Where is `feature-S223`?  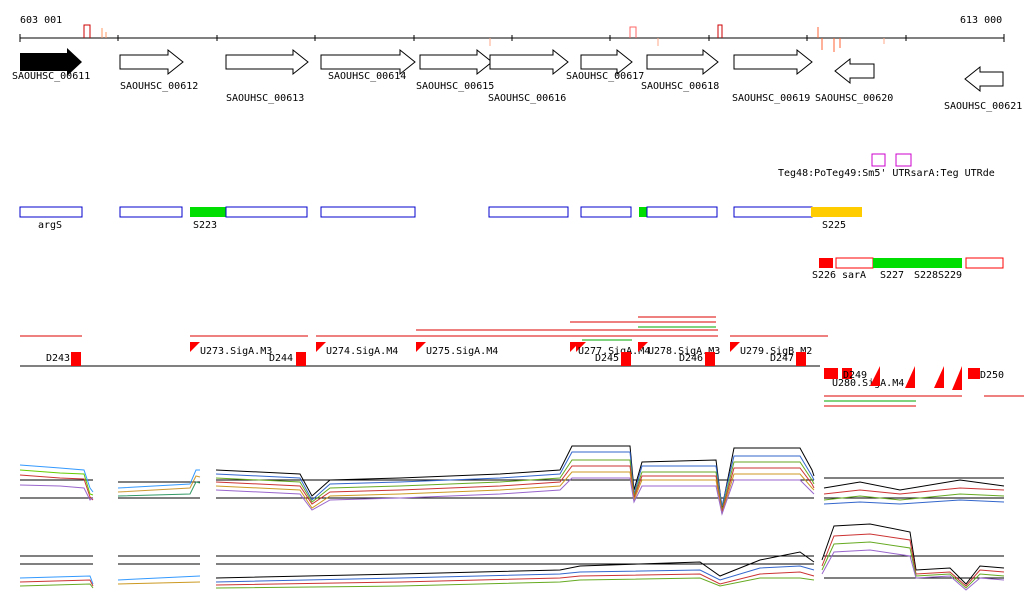 feature-S223 is located at coordinates (208, 212).